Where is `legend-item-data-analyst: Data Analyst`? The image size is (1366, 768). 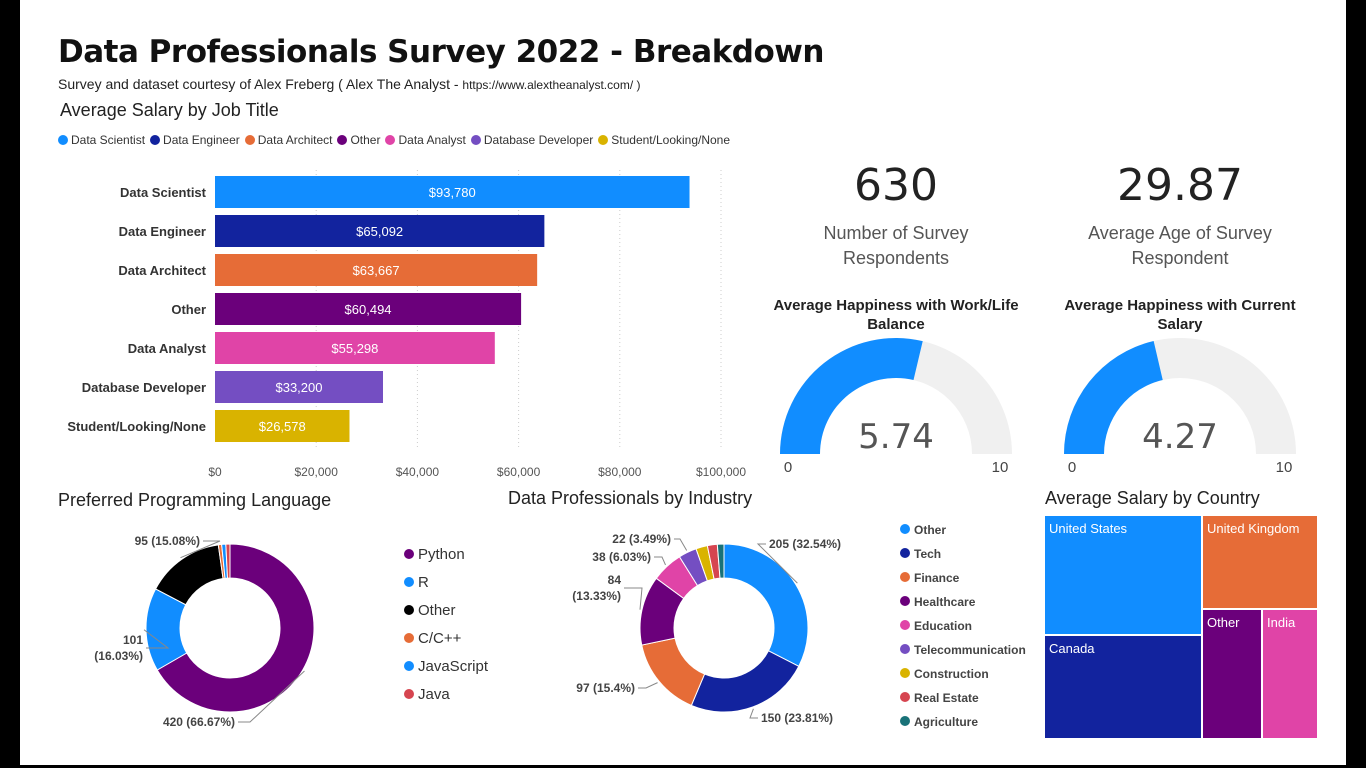
legend-item-data-analyst: Data Analyst is located at coordinates (425, 140).